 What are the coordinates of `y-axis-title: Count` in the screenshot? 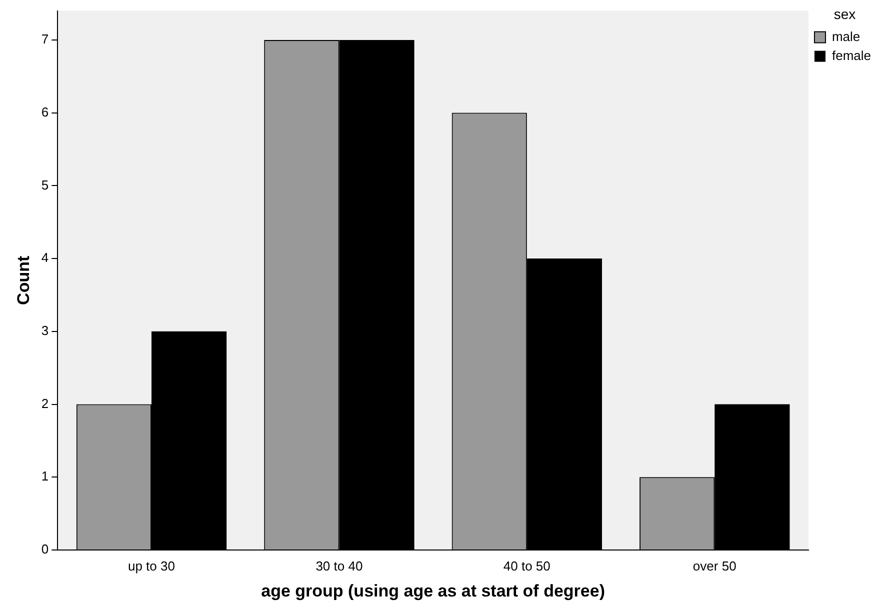 It's located at (23, 280).